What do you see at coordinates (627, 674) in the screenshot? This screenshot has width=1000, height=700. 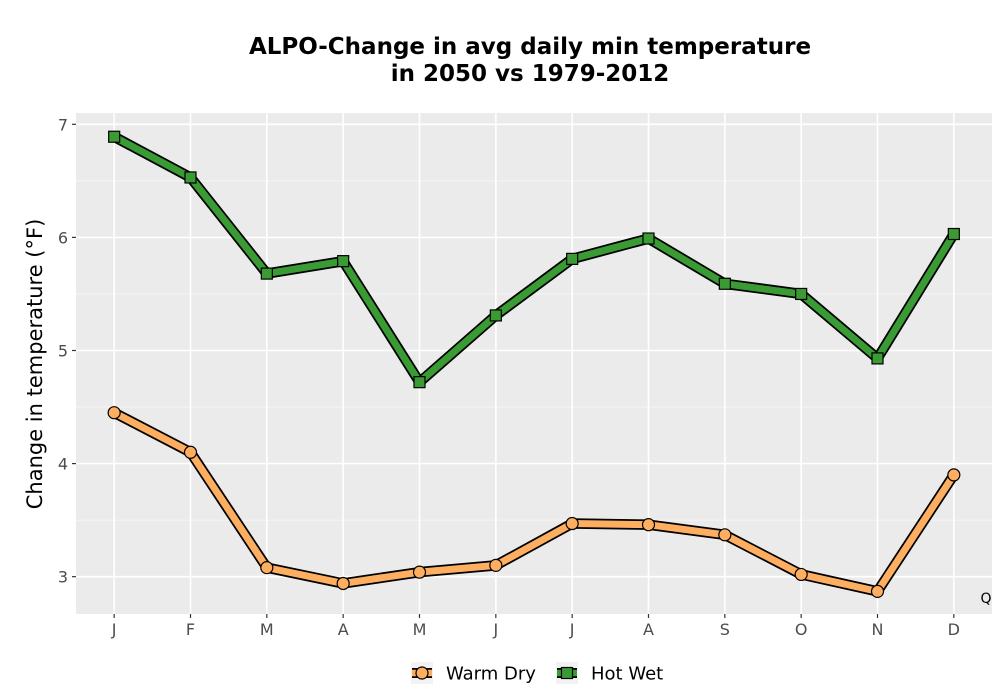 I see `legend-label: Hot Wet` at bounding box center [627, 674].